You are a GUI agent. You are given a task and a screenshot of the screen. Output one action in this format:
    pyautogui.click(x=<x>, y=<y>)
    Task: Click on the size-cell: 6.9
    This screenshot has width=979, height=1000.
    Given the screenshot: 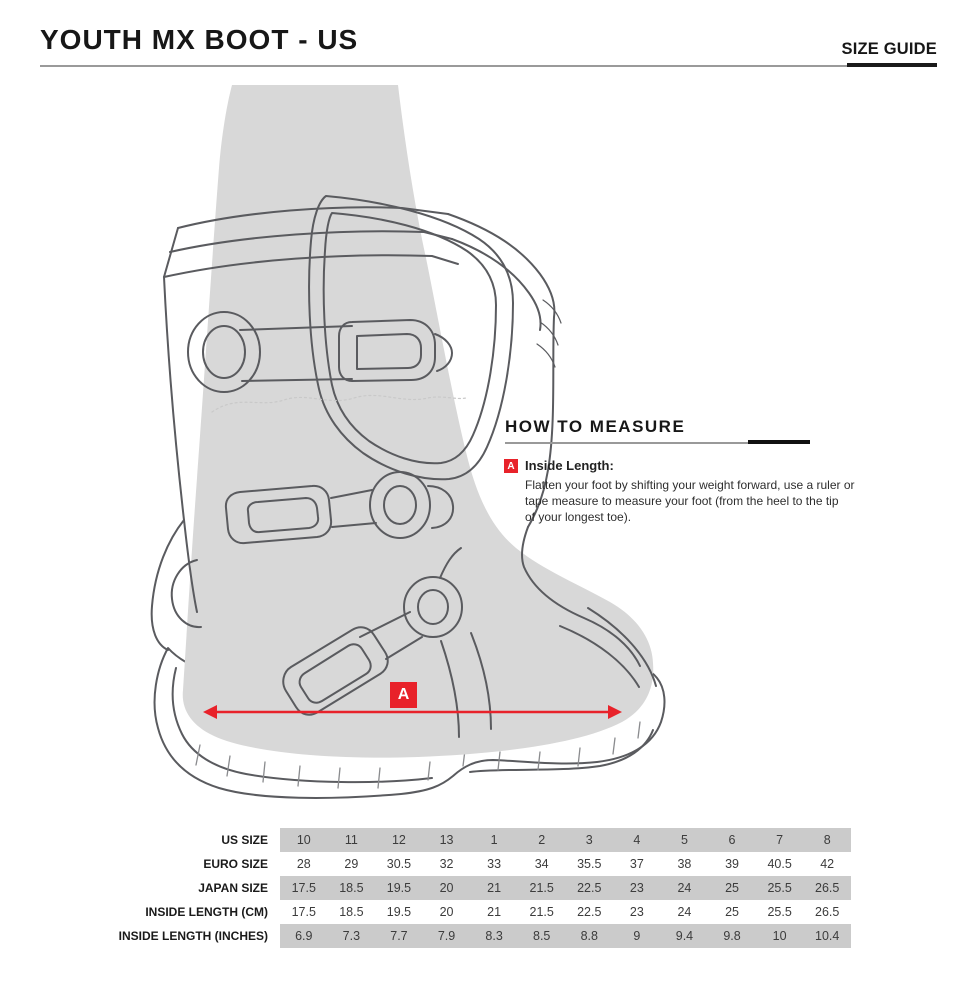 What is the action you would take?
    pyautogui.click(x=304, y=936)
    